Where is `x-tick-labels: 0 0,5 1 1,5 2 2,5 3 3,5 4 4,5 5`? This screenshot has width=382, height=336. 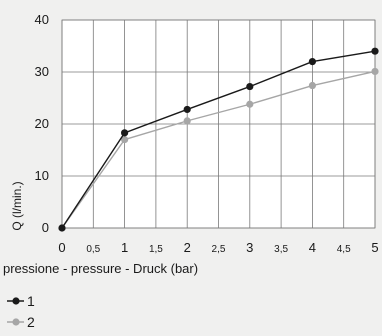 x-tick-labels: 0 0,5 1 1,5 2 2,5 3 3,5 4 4,5 5 is located at coordinates (218, 247).